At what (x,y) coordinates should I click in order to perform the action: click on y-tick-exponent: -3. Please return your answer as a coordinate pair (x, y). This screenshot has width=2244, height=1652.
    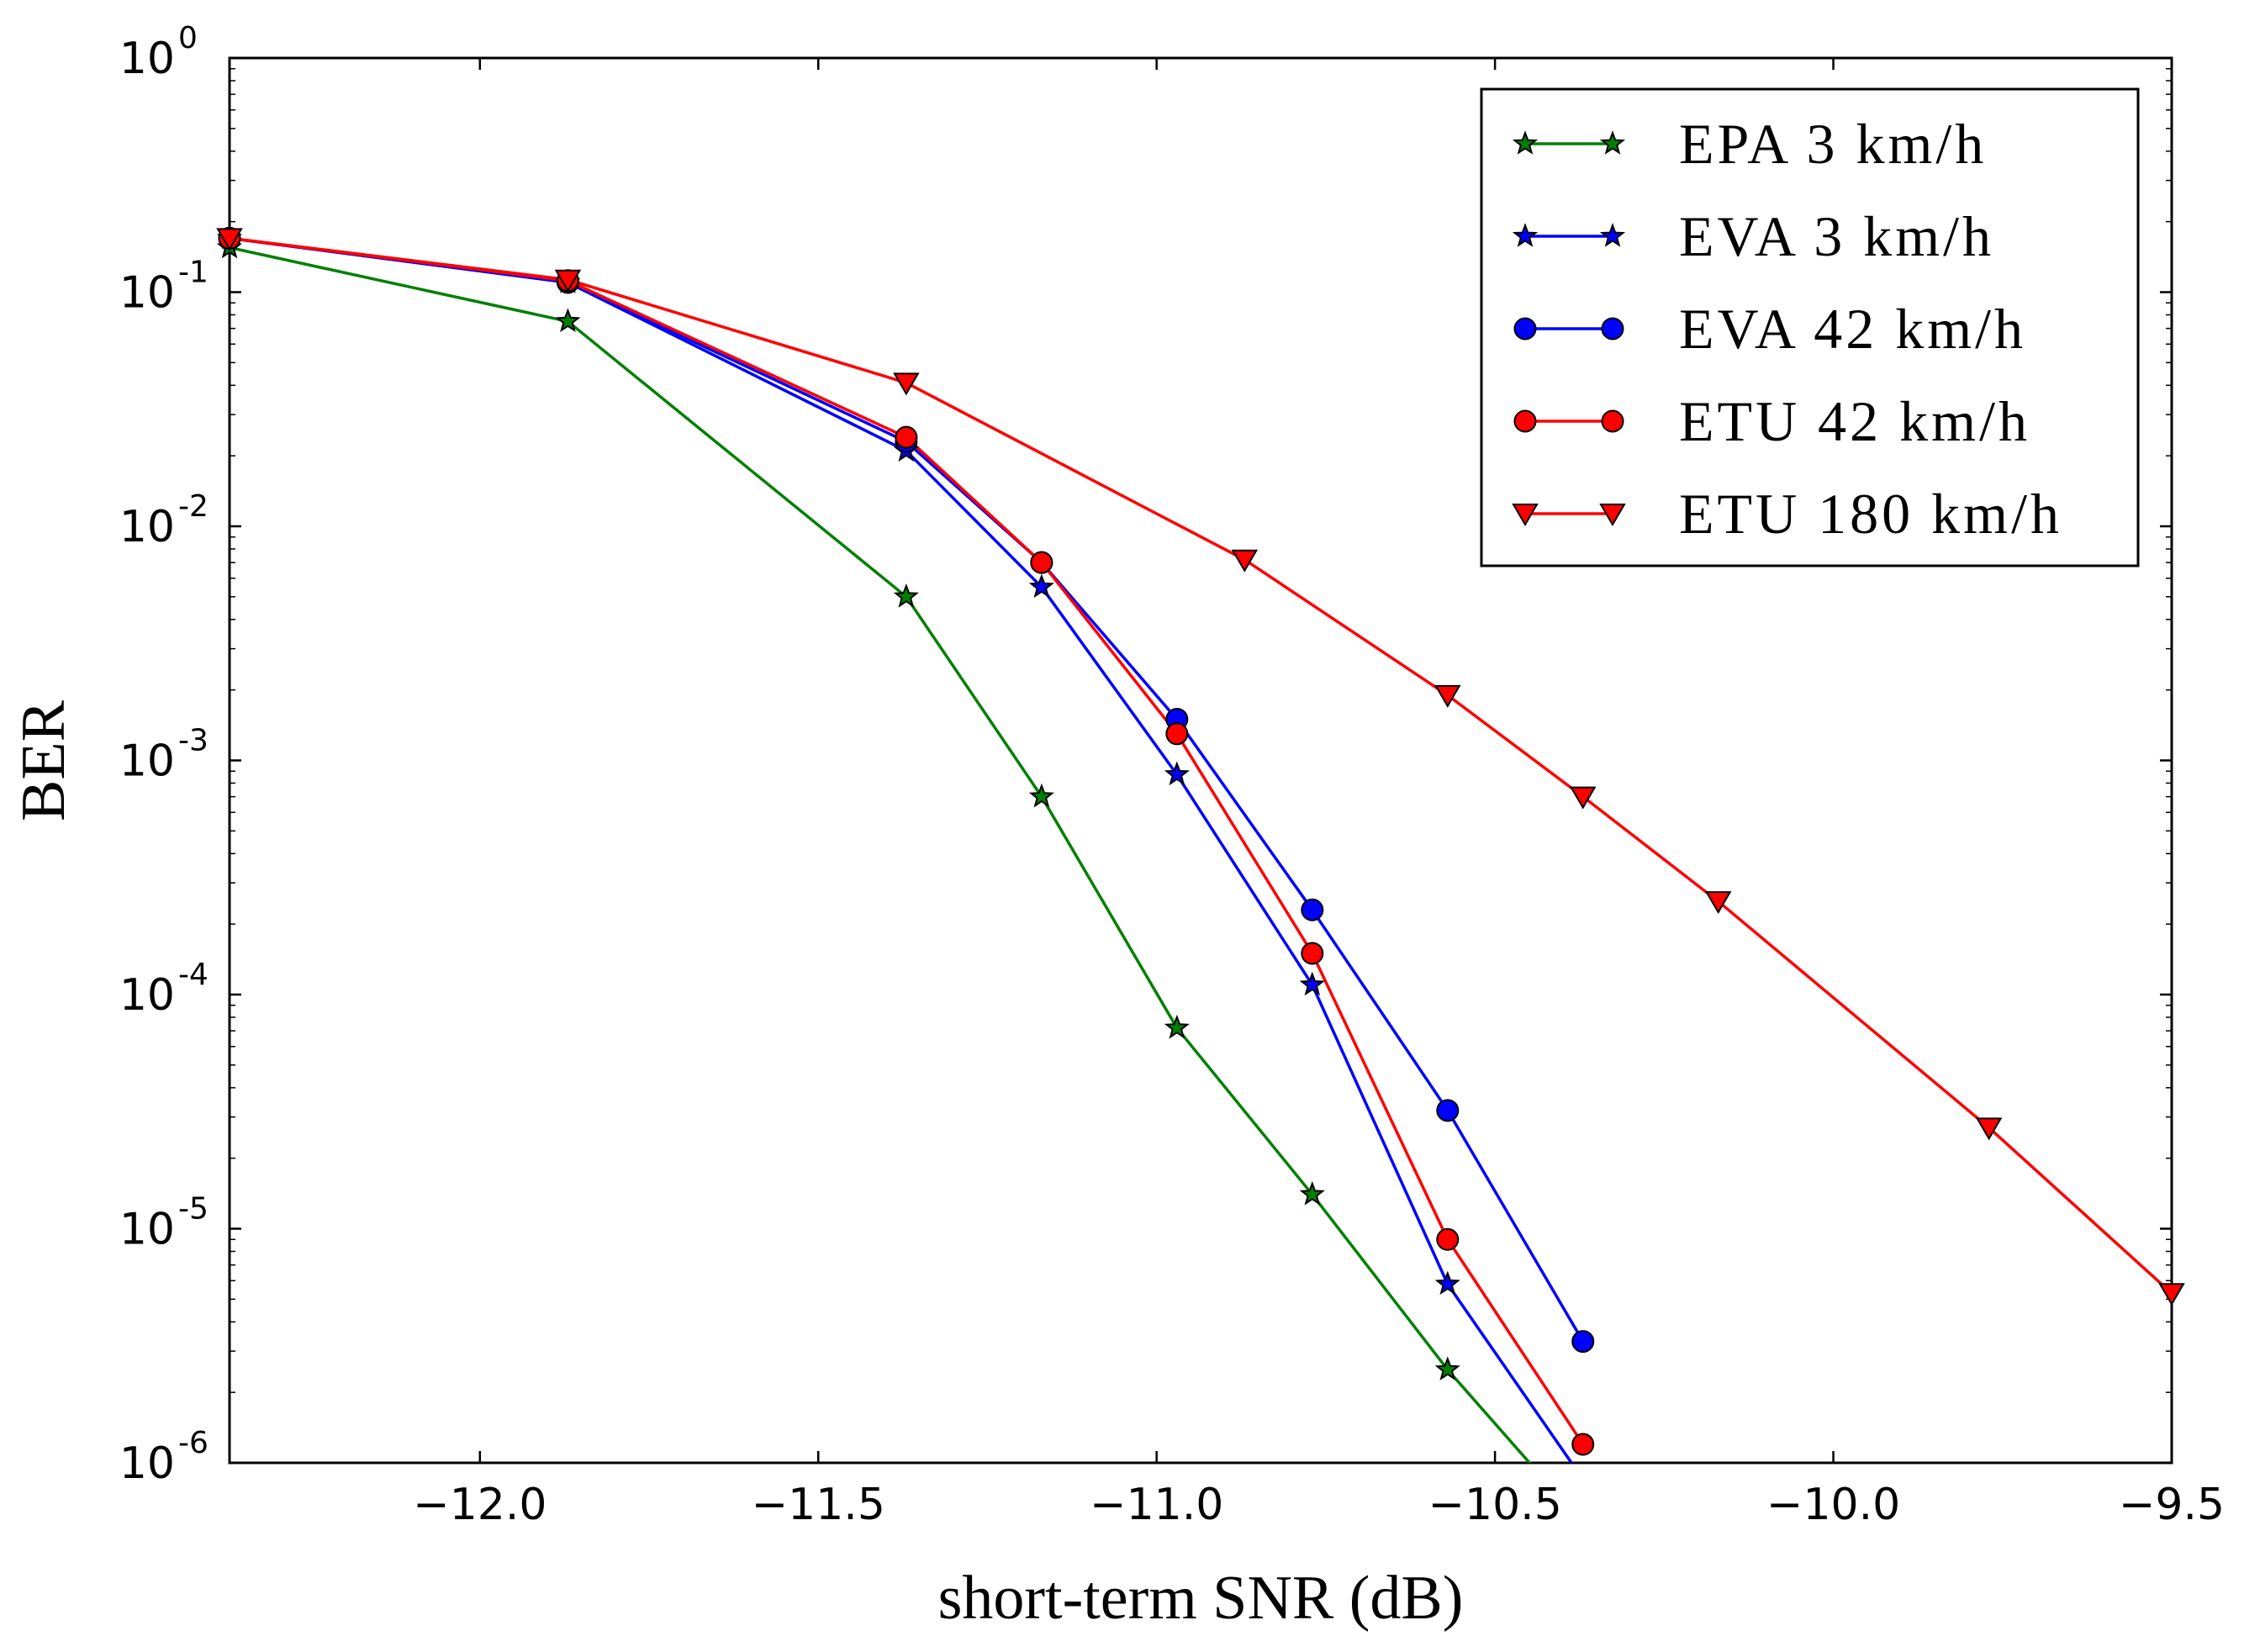
    Looking at the image, I should click on (194, 741).